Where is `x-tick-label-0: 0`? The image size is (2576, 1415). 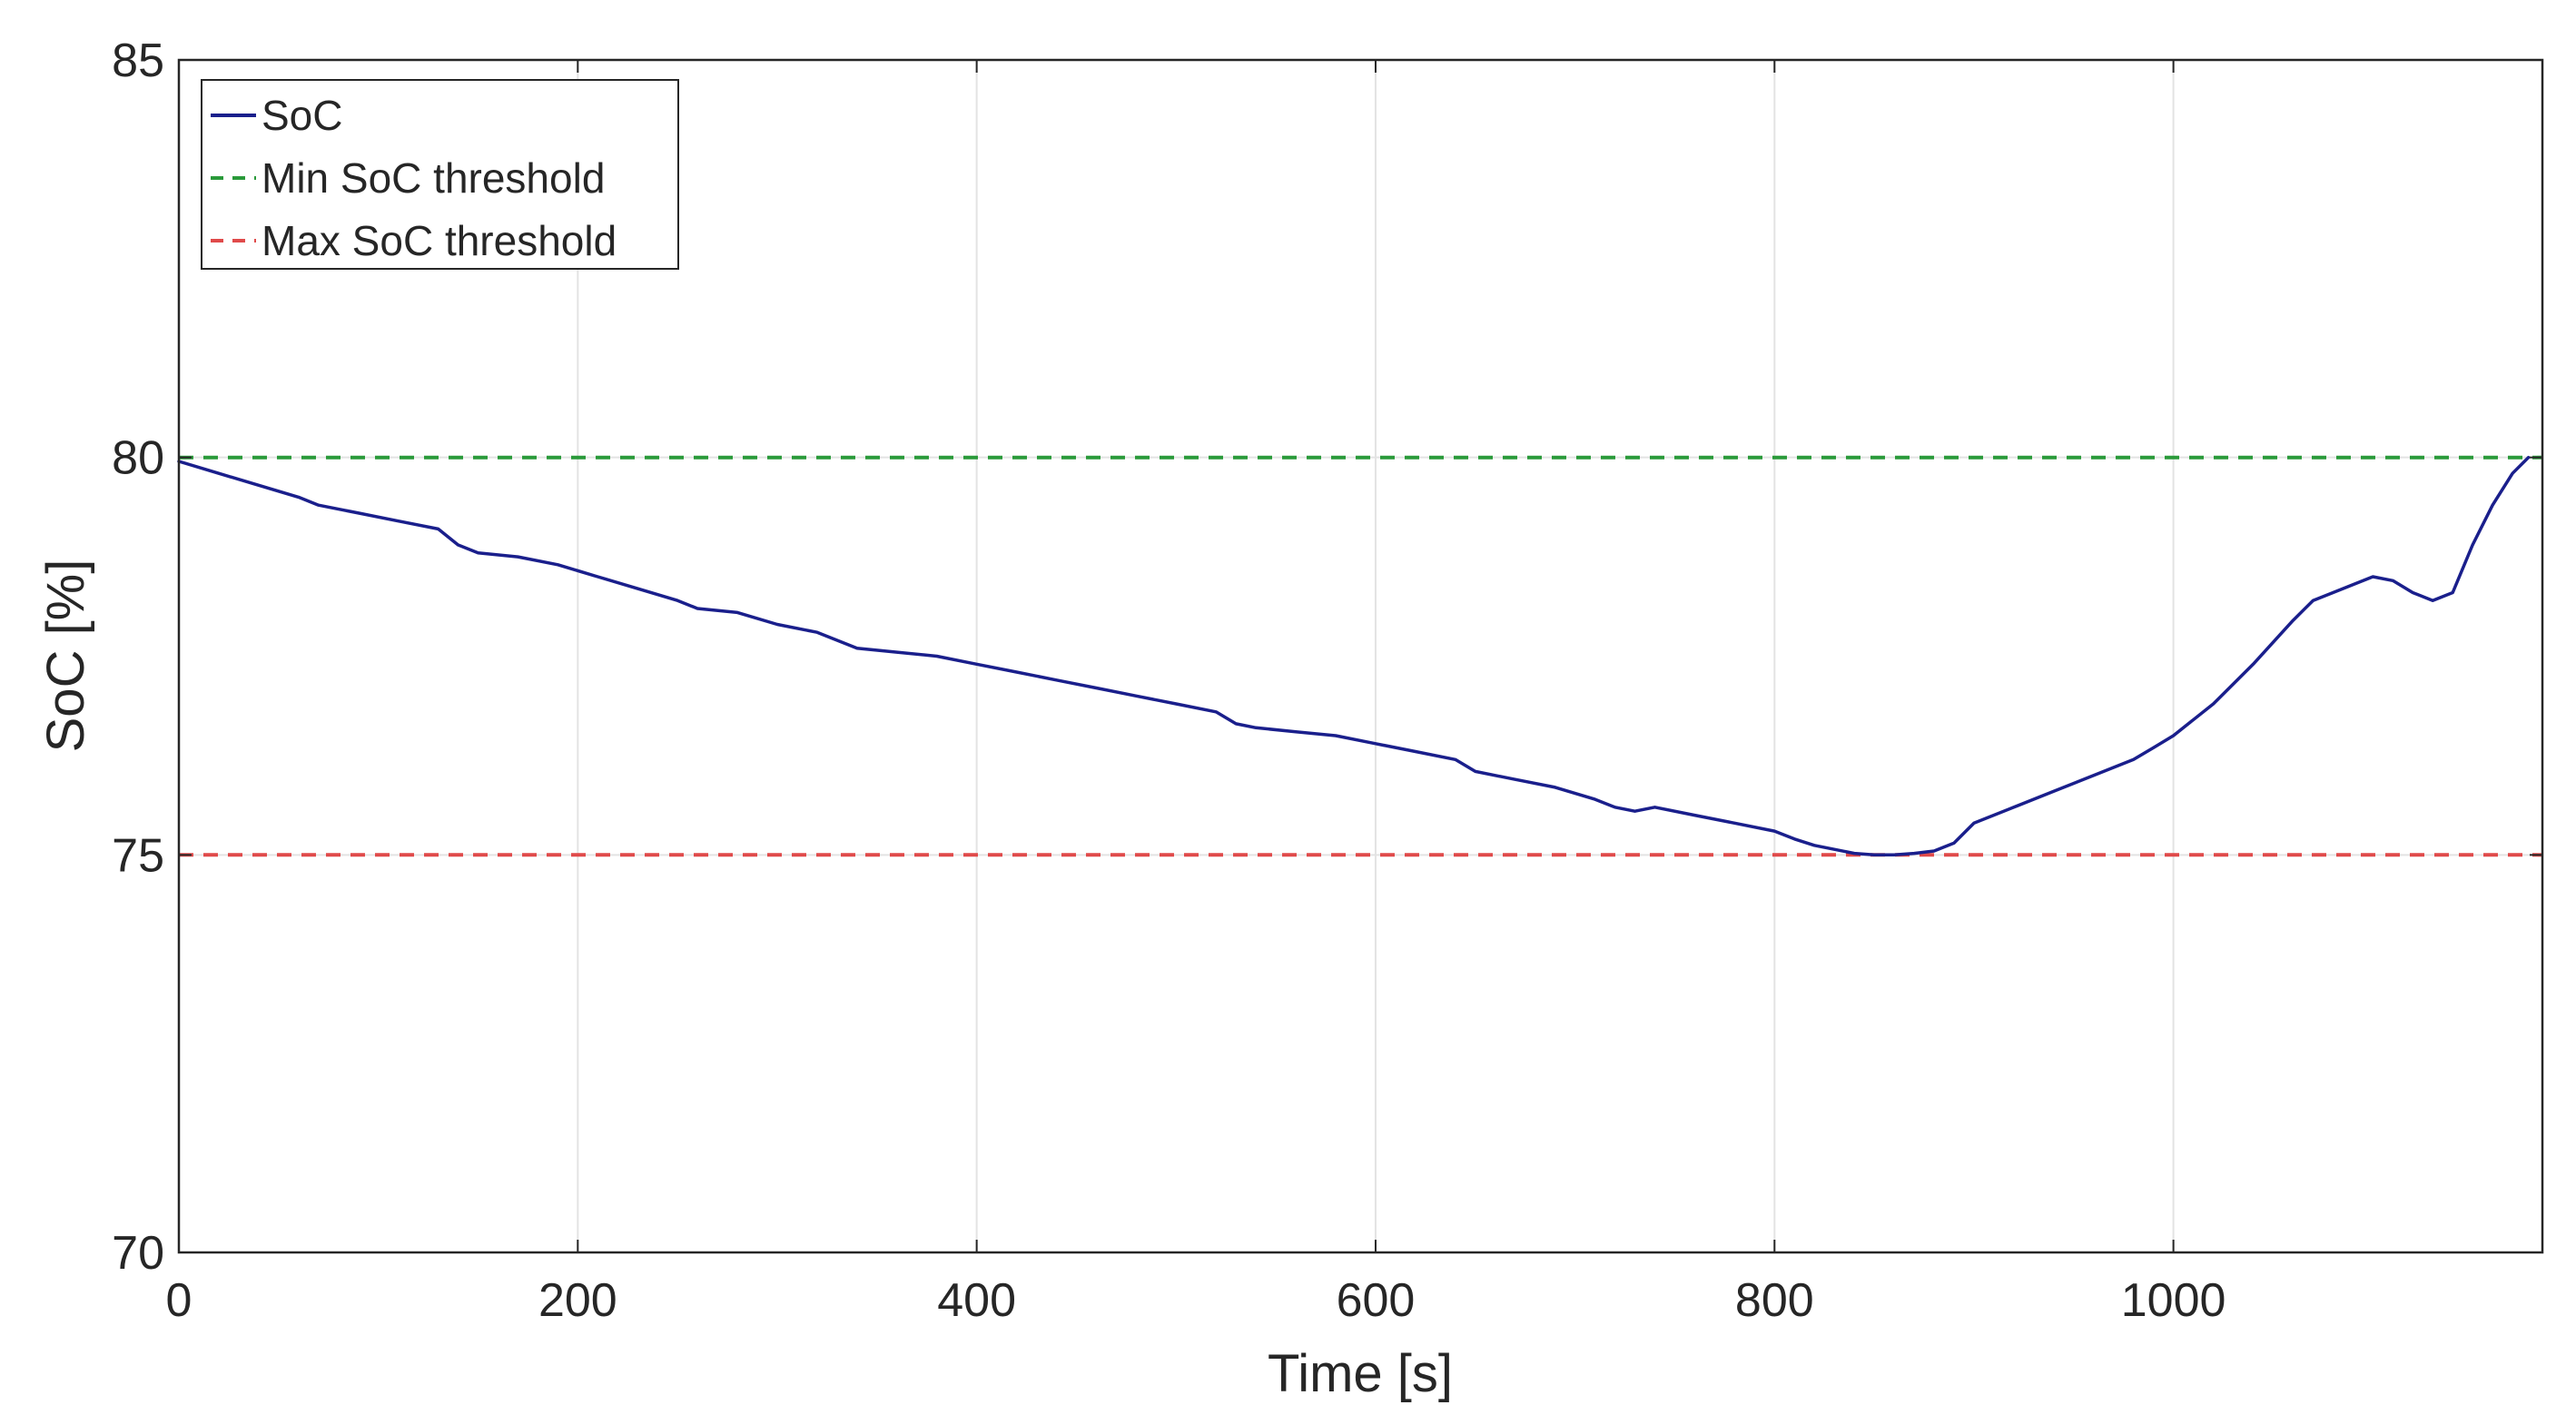
x-tick-label-0: 0 is located at coordinates (179, 1300).